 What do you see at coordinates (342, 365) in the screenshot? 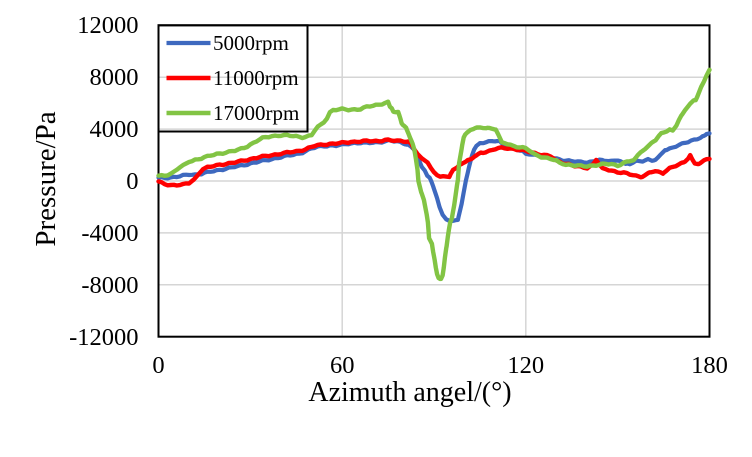
I see `svg-text: 60` at bounding box center [342, 365].